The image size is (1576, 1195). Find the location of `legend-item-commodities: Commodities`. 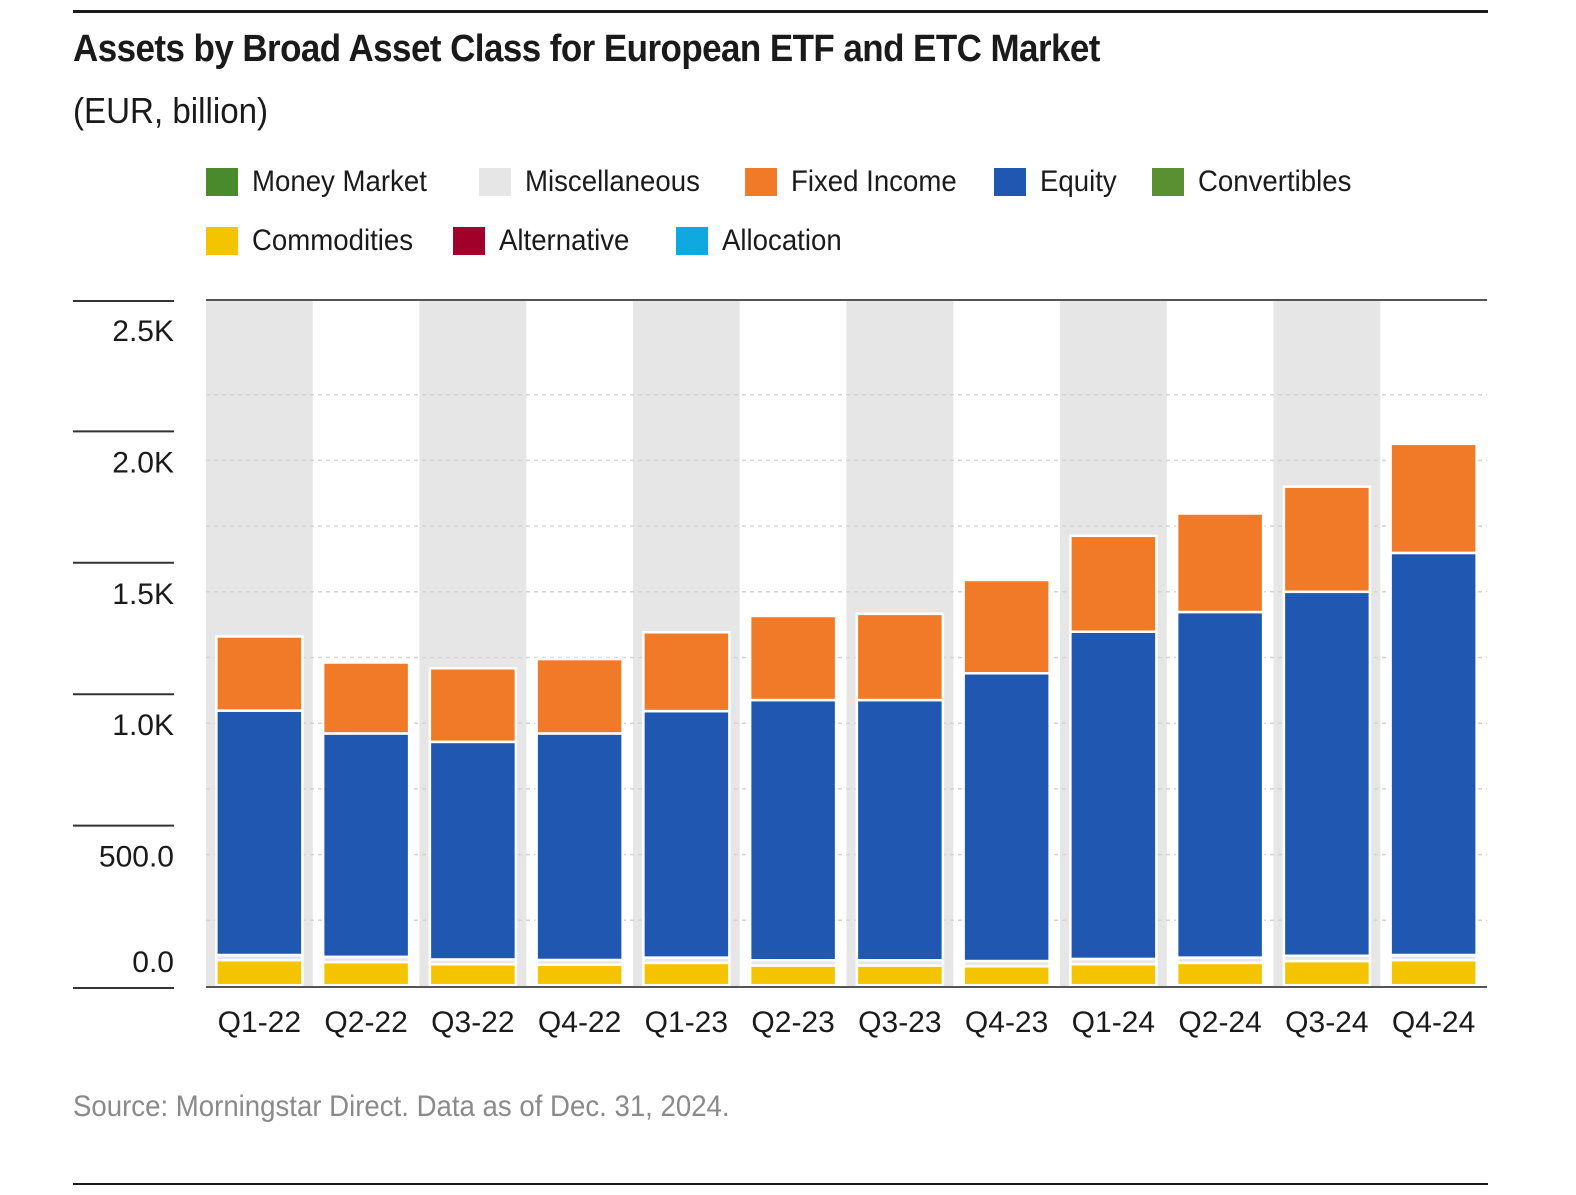

legend-item-commodities: Commodities is located at coordinates (316, 241).